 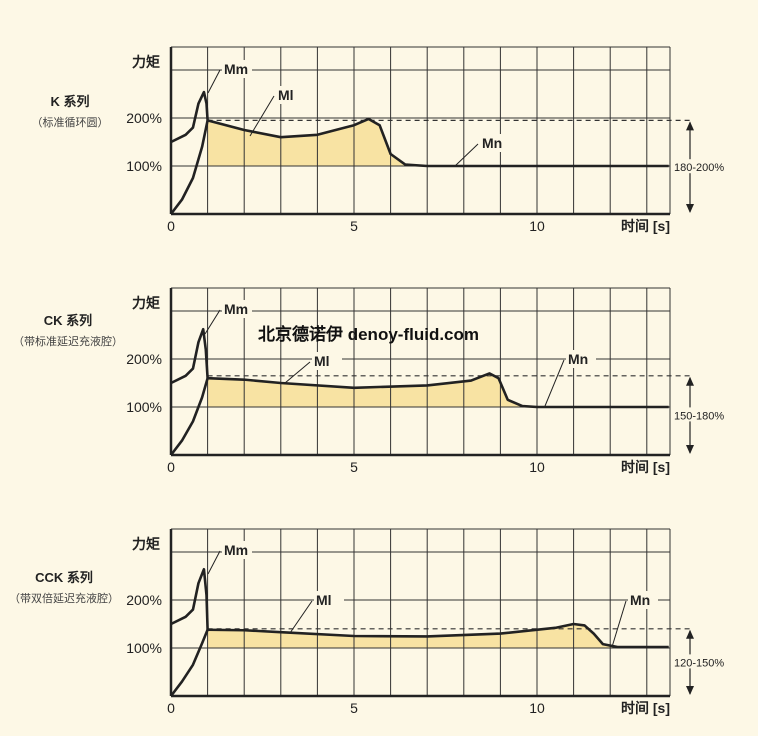 What do you see at coordinates (368, 334) in the screenshot?
I see `watermark: 北京德诺伊 denoy-fluid.com` at bounding box center [368, 334].